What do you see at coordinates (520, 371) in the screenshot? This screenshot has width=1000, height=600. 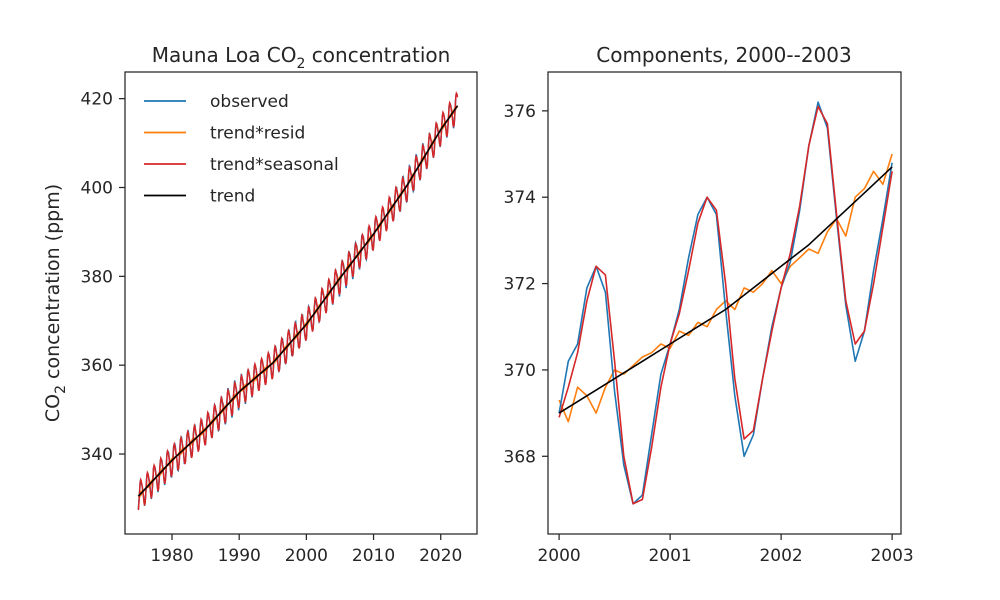 I see `right-y-tick-label: 370` at bounding box center [520, 371].